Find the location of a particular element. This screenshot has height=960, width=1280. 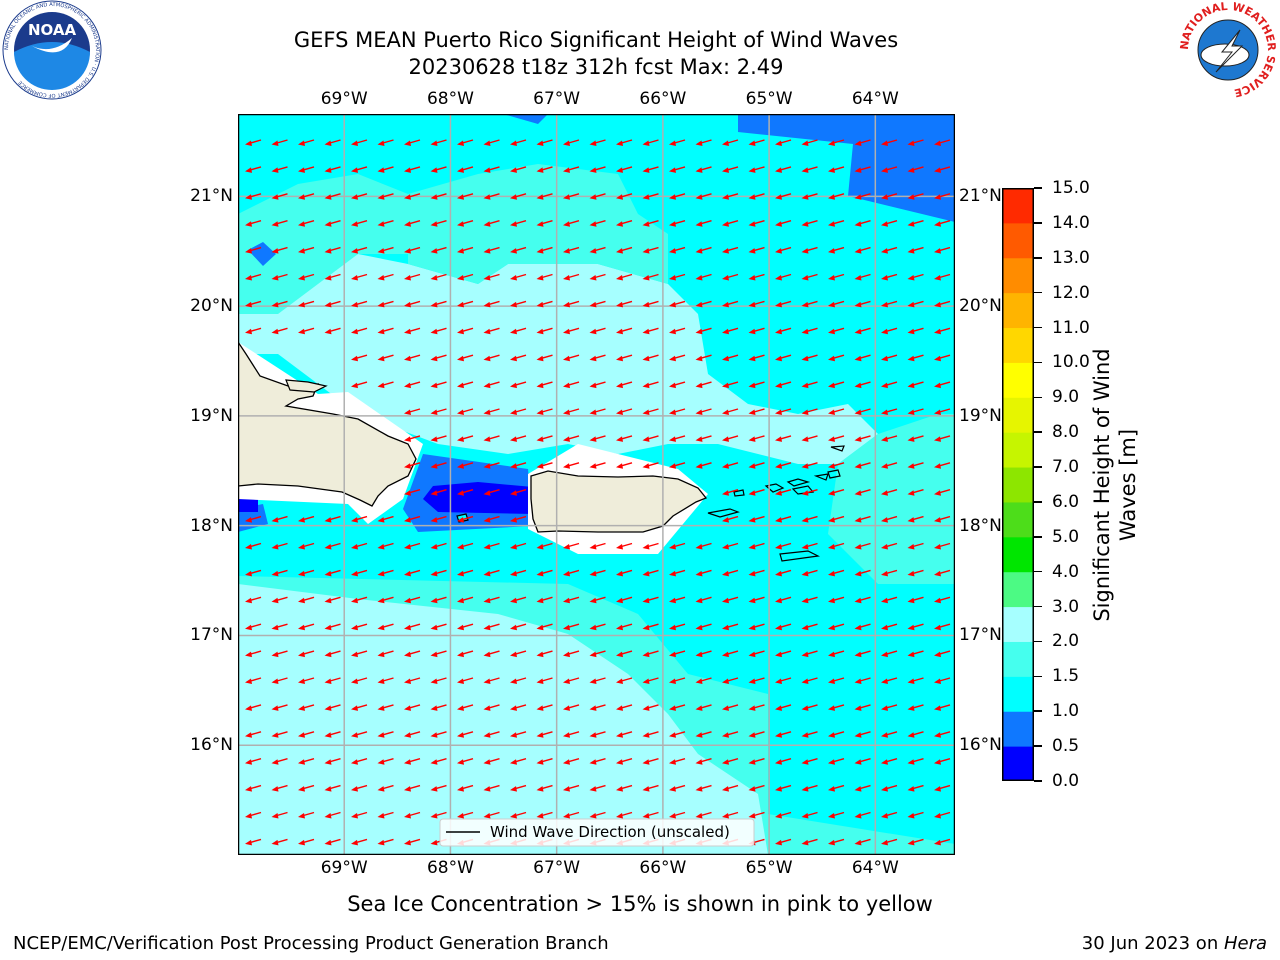

colorbar-tick-label: 5.0 is located at coordinates (1066, 536).